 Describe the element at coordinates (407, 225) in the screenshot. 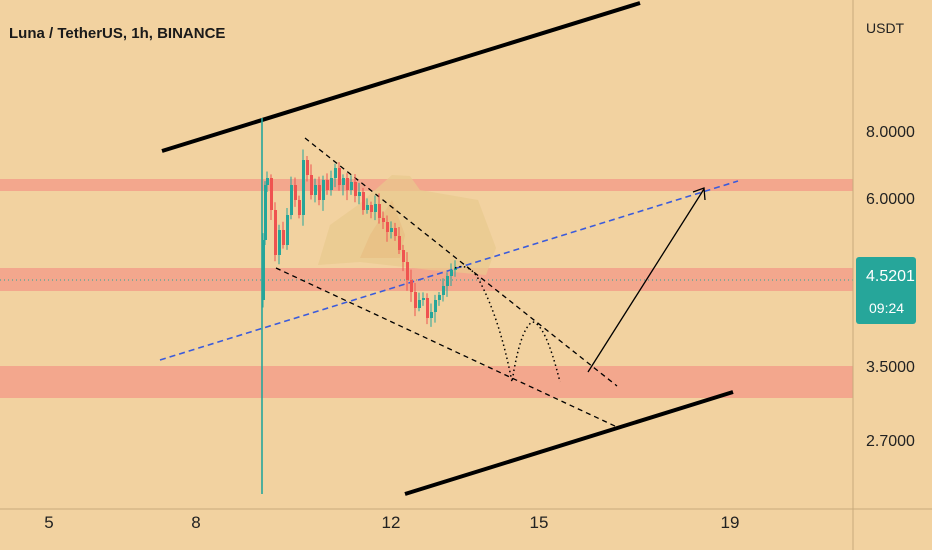

I see `volume-shading` at that location.